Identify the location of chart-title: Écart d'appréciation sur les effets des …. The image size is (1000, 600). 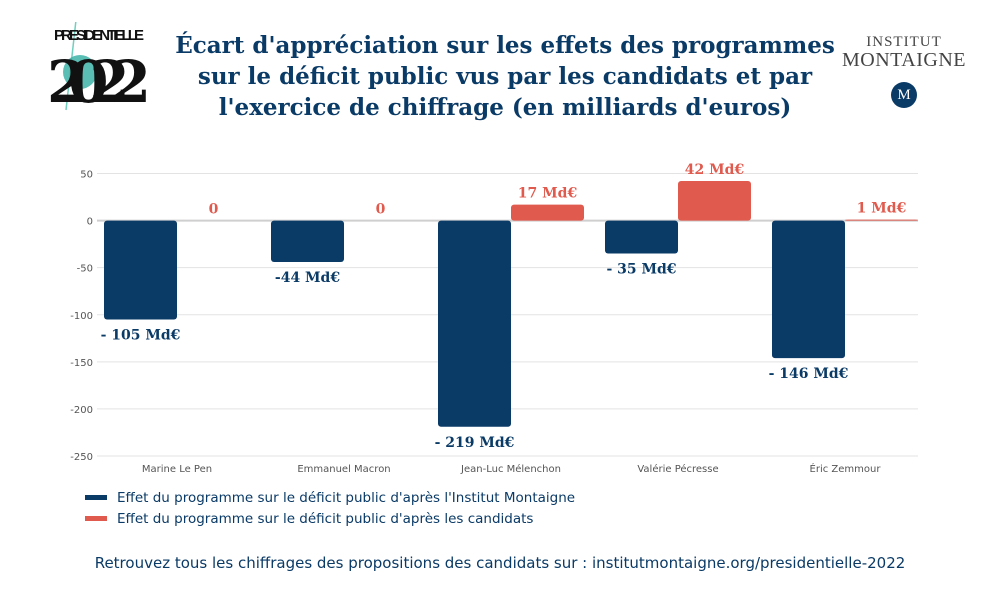
(505, 76).